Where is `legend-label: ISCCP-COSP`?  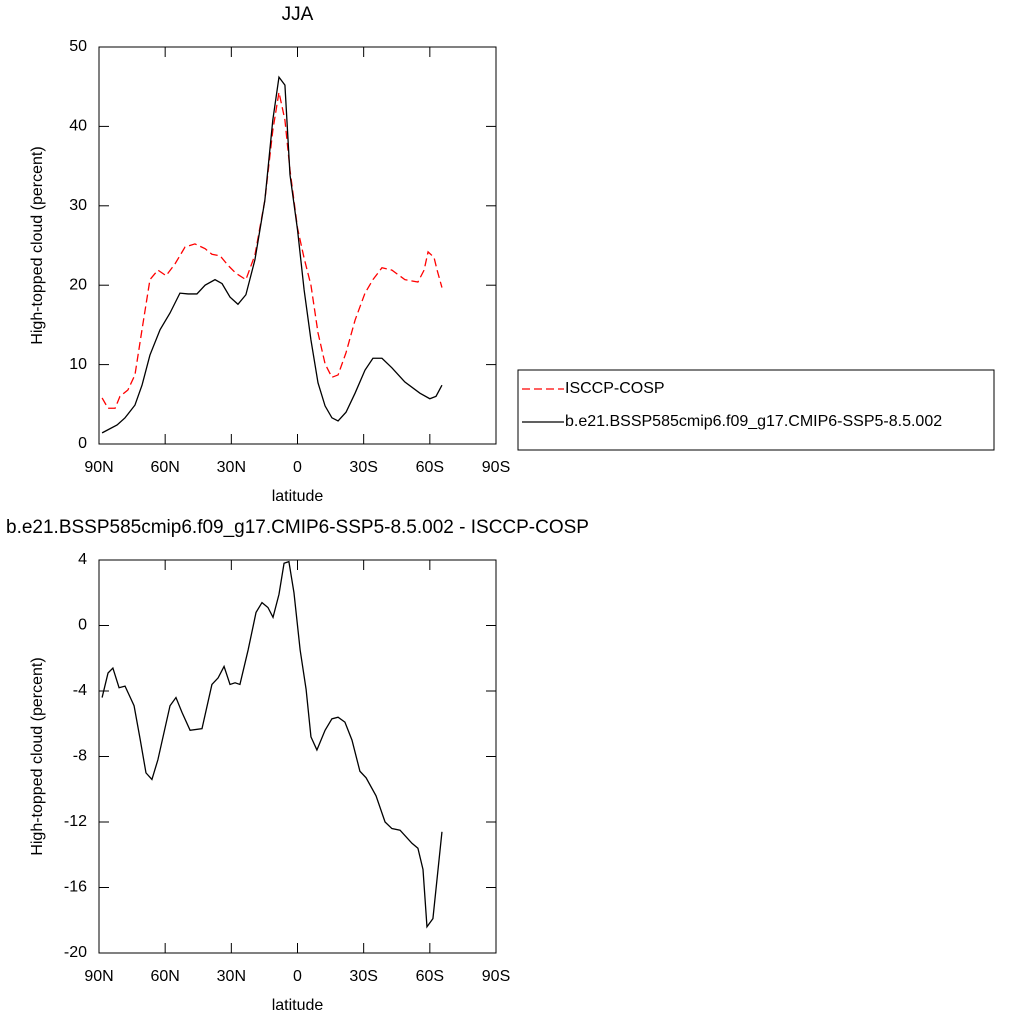
legend-label: ISCCP-COSP is located at coordinates (615, 388).